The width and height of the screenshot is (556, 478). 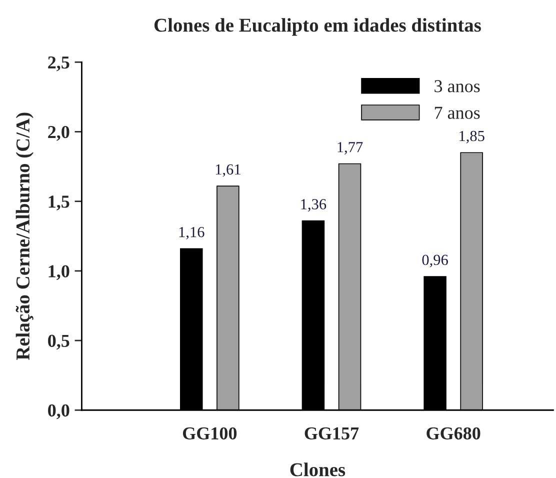 What do you see at coordinates (472, 137) in the screenshot?
I see `data-label: 1,85` at bounding box center [472, 137].